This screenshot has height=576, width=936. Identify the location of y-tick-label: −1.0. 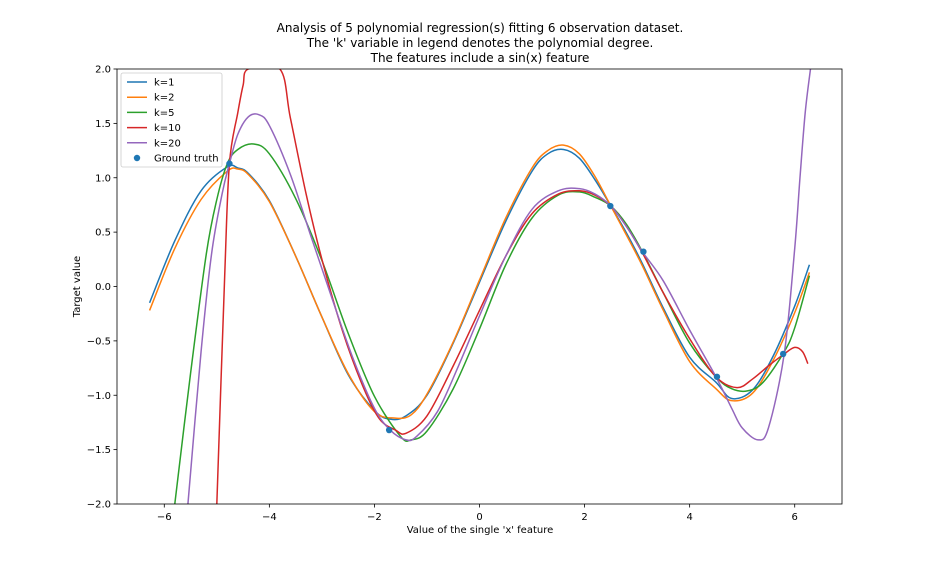
(99, 396).